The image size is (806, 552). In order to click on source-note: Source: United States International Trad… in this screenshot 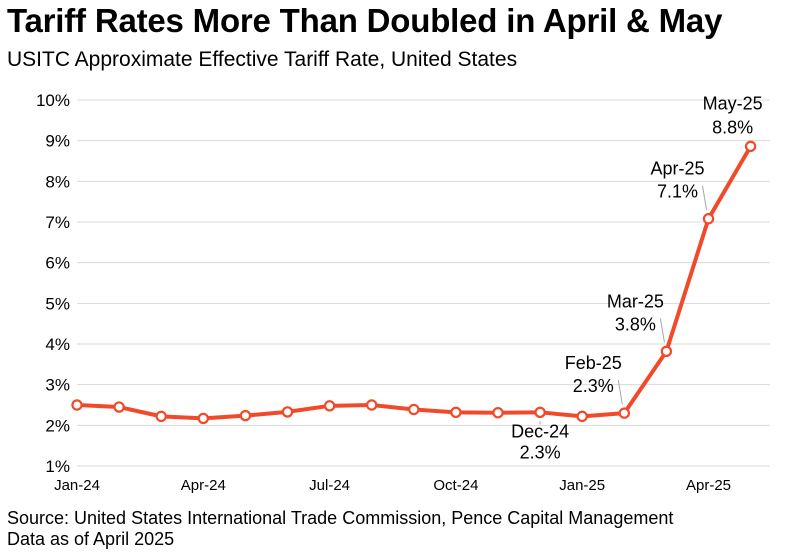, I will do `click(340, 518)`.